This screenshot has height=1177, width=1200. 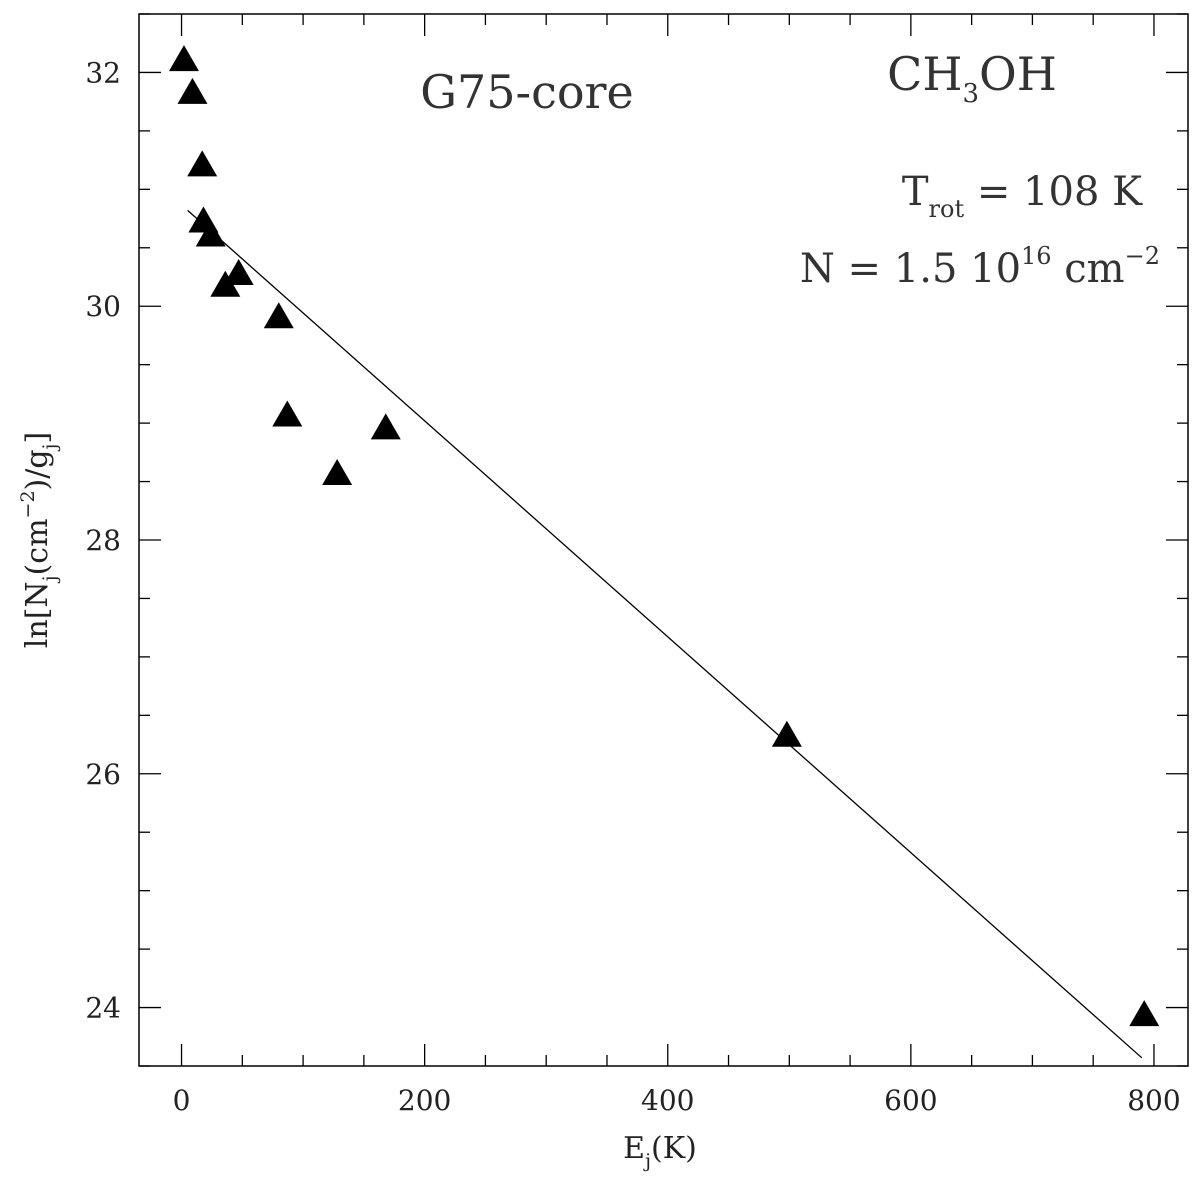 What do you see at coordinates (37, 438) in the screenshot?
I see `y-axis-title-part4: ]` at bounding box center [37, 438].